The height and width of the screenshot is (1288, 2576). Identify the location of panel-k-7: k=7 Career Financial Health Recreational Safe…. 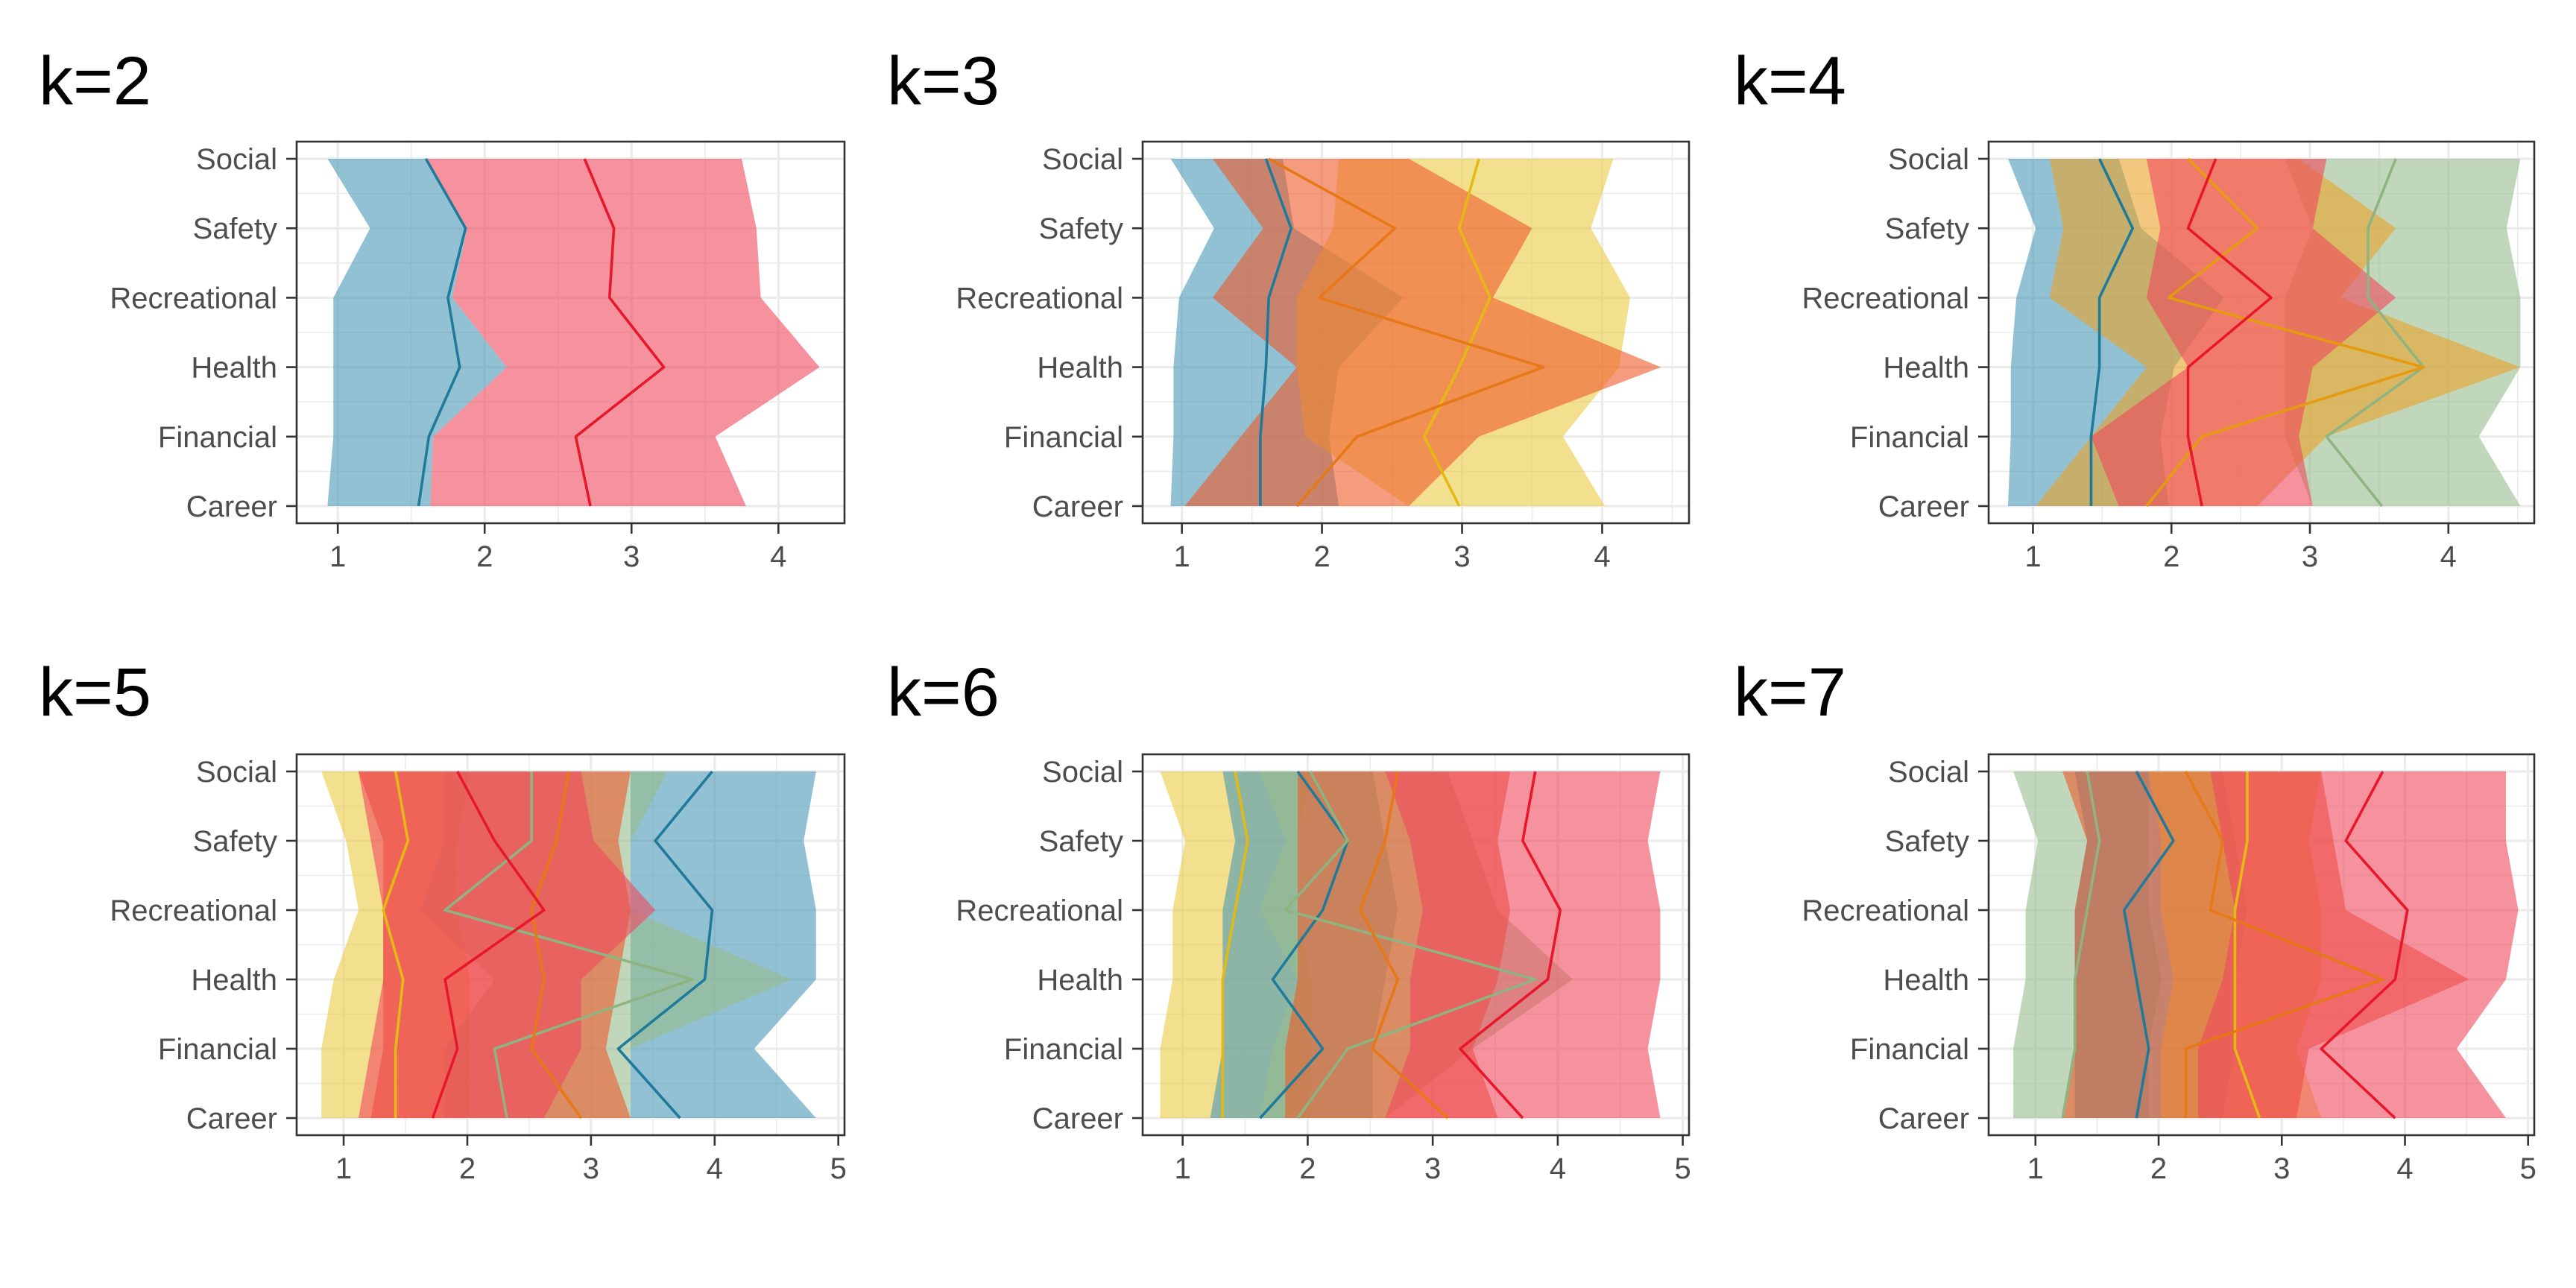
(2135, 919).